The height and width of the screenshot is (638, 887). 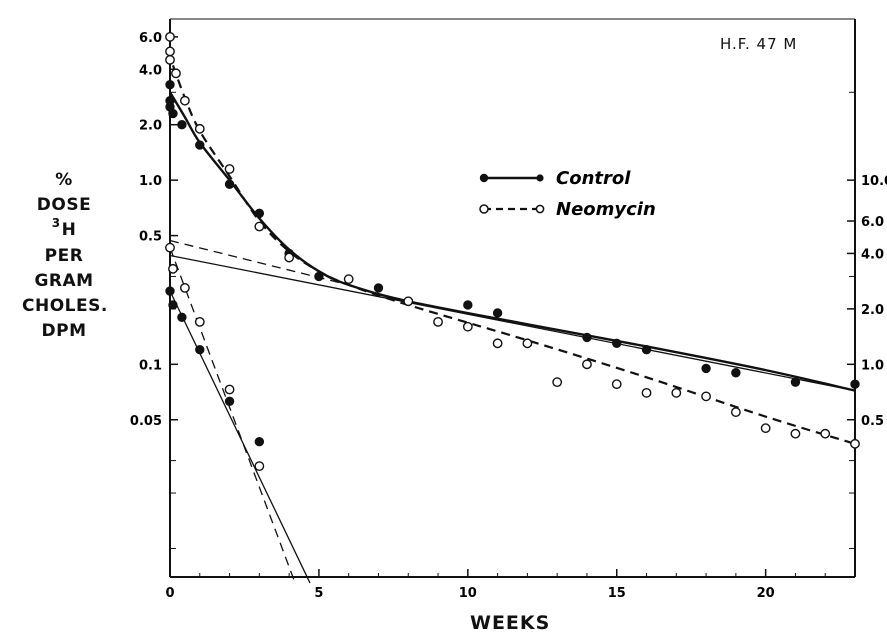 I want to click on right-tick-label: 1.0, so click(x=872, y=365).